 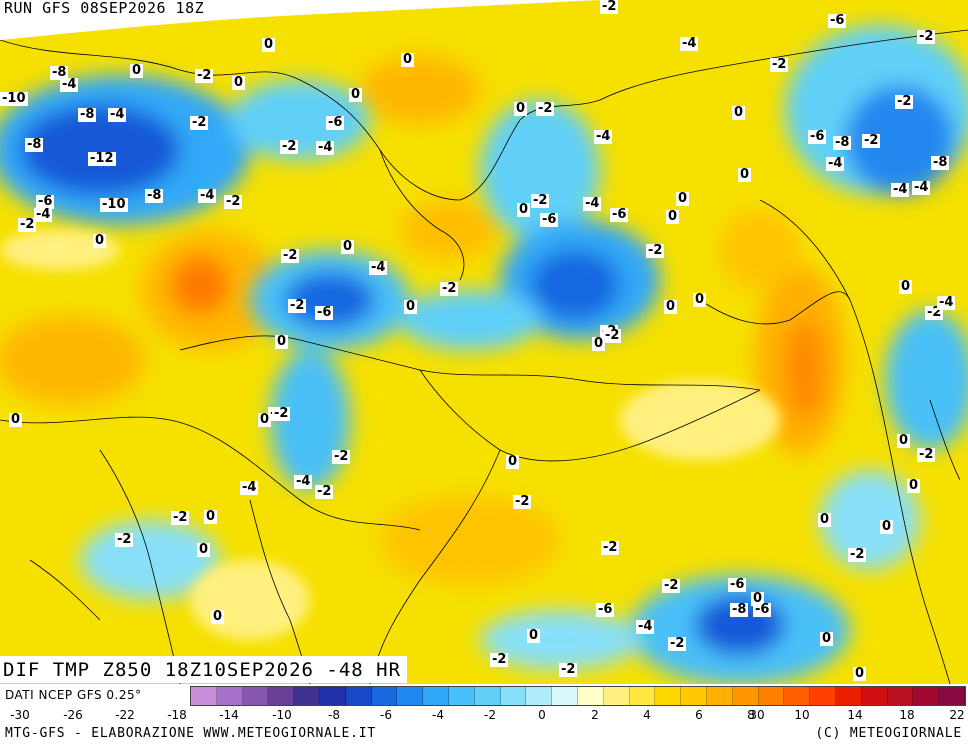 What do you see at coordinates (957, 715) in the screenshot?
I see `legend-tick-label: 22` at bounding box center [957, 715].